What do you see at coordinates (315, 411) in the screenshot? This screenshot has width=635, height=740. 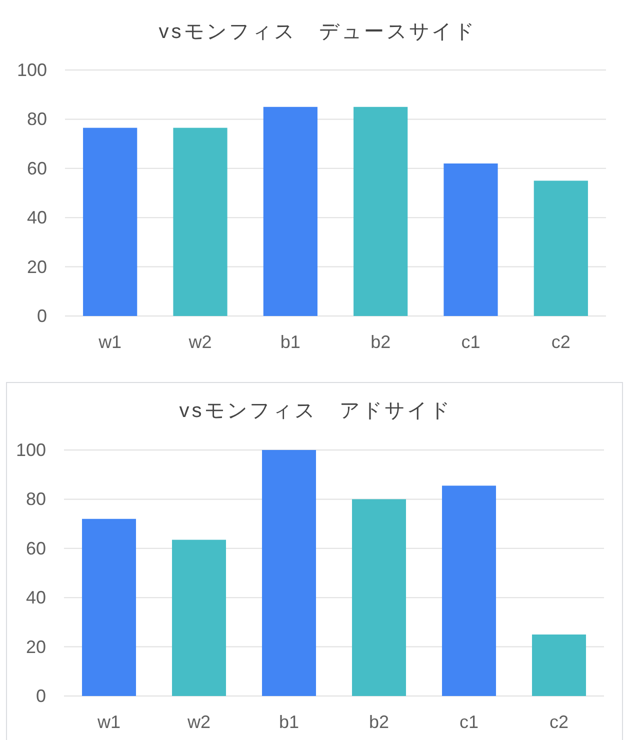 I see `chart-title: vsモンフィス アドサイド` at bounding box center [315, 411].